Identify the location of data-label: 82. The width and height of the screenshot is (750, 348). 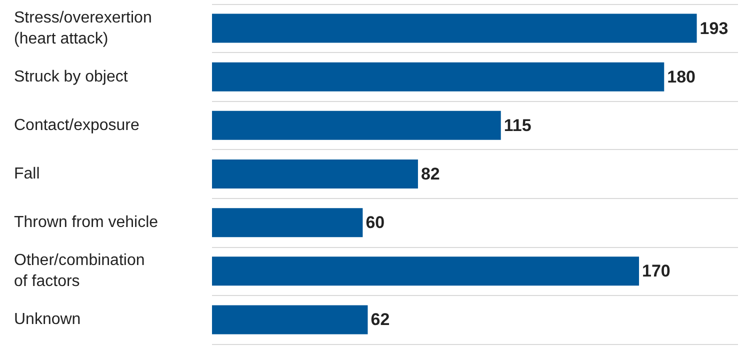
(430, 174).